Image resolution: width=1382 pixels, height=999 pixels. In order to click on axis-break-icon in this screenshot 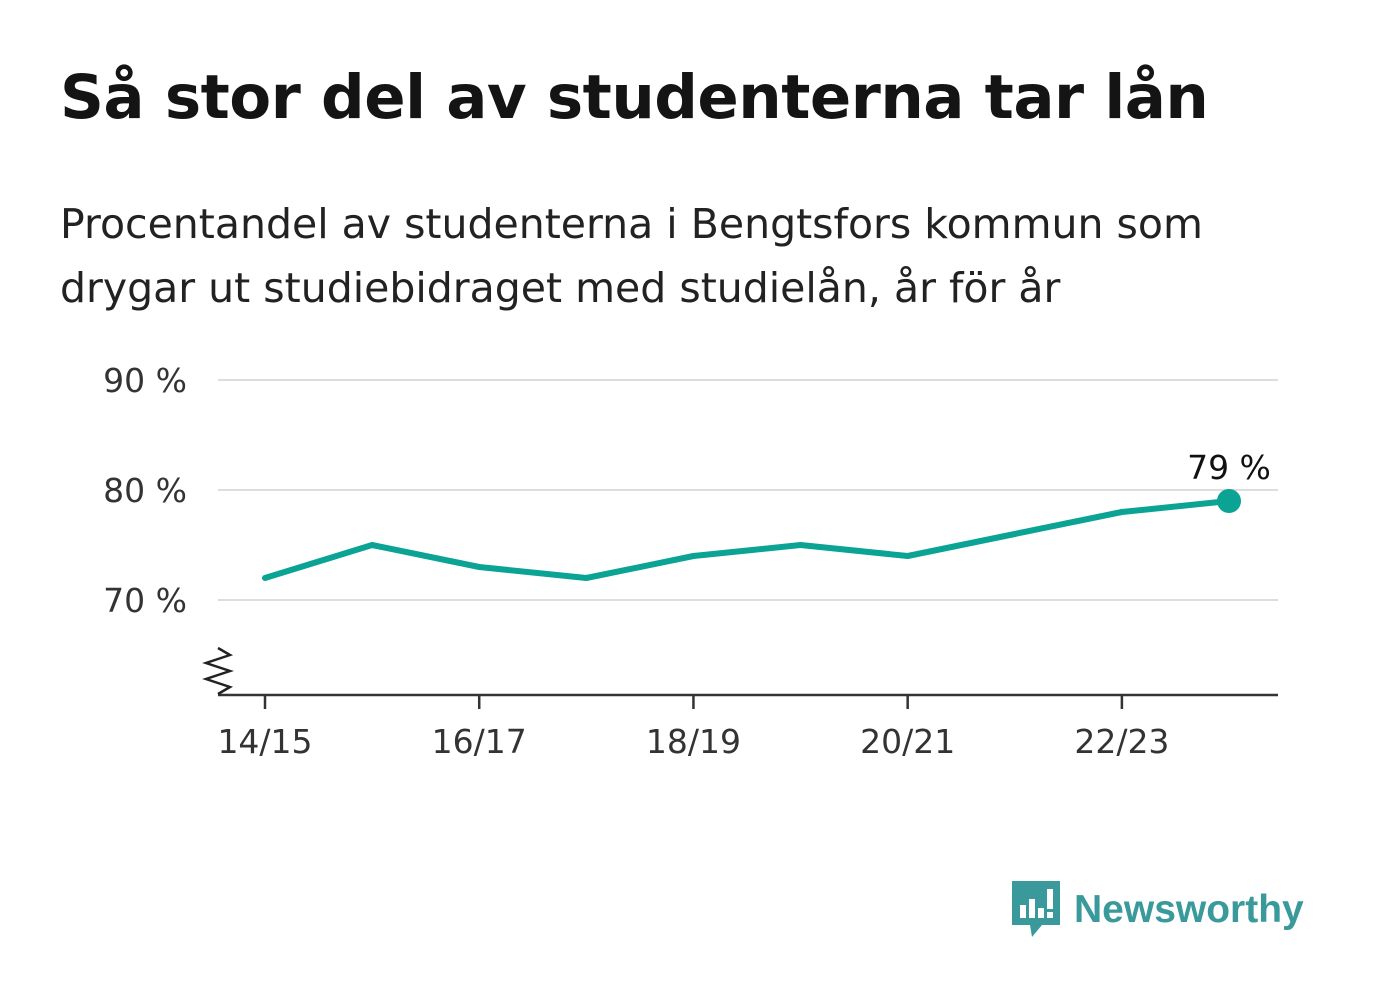, I will do `click(218, 671)`.